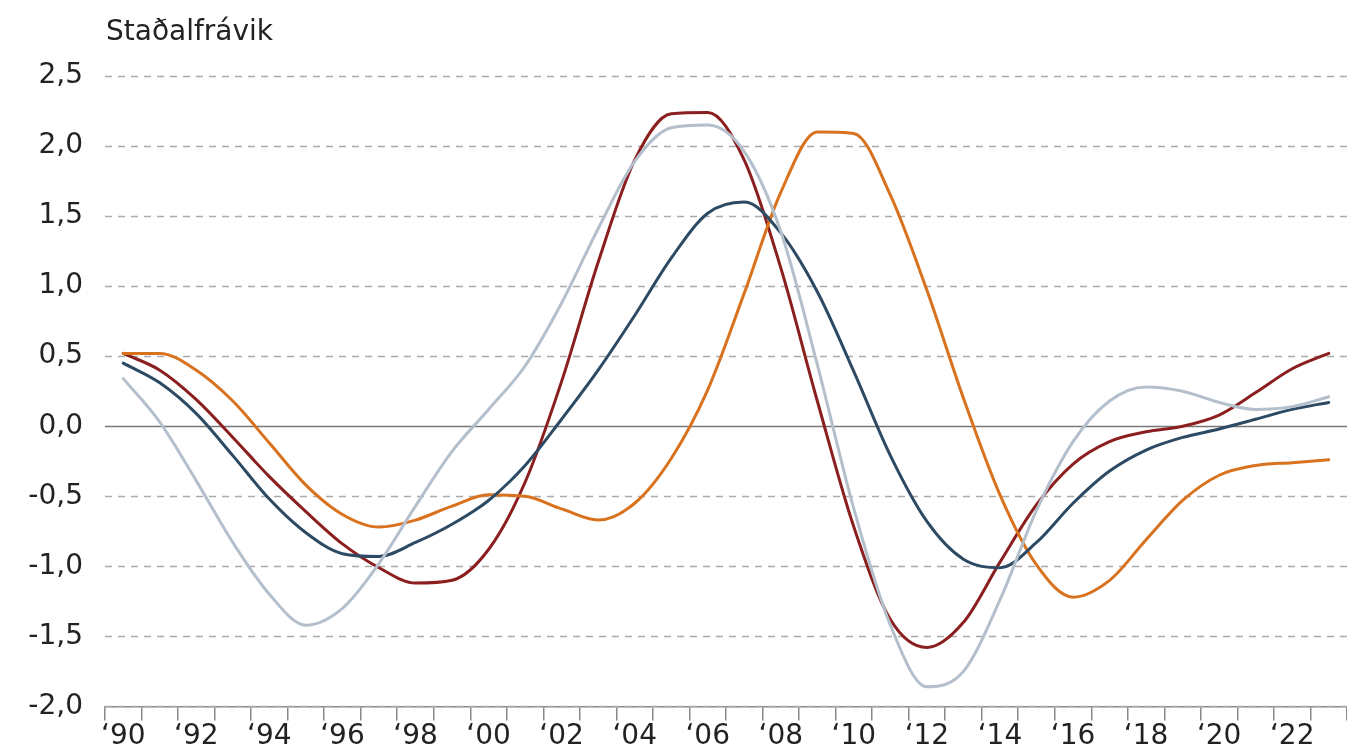 The image size is (1347, 754). I want to click on x-tick-label: ‘92, so click(196, 735).